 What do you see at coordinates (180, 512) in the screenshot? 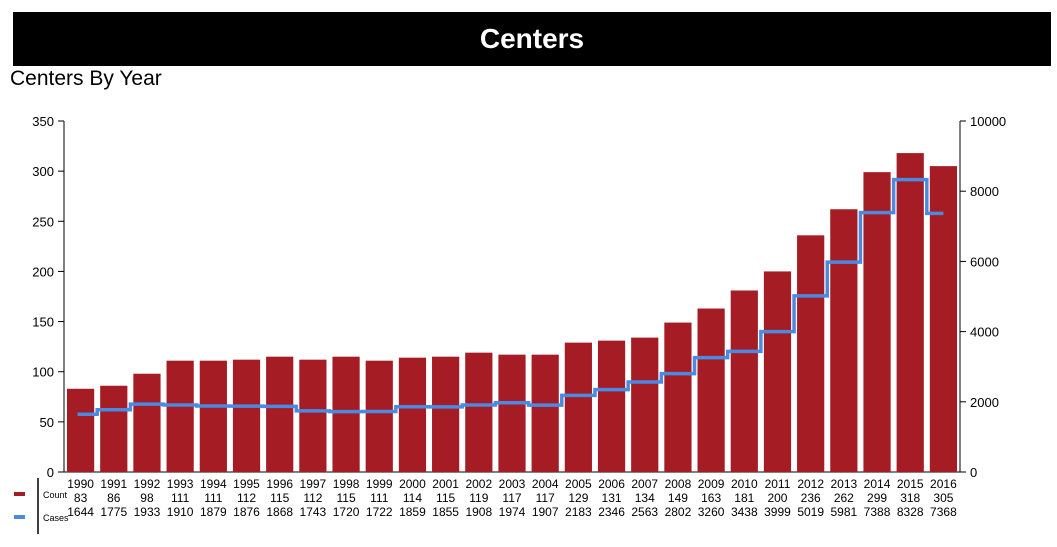
I see `cases-label-1993: 1910` at bounding box center [180, 512].